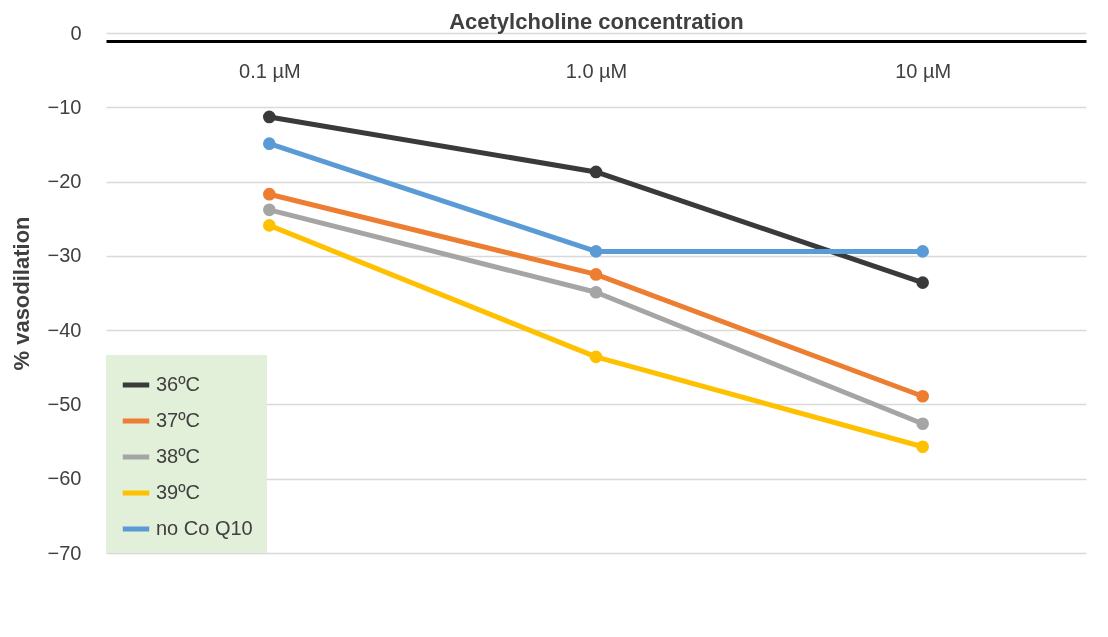 The width and height of the screenshot is (1108, 637). What do you see at coordinates (596, 21) in the screenshot?
I see `x-axis-title: Acetylcholine concentration` at bounding box center [596, 21].